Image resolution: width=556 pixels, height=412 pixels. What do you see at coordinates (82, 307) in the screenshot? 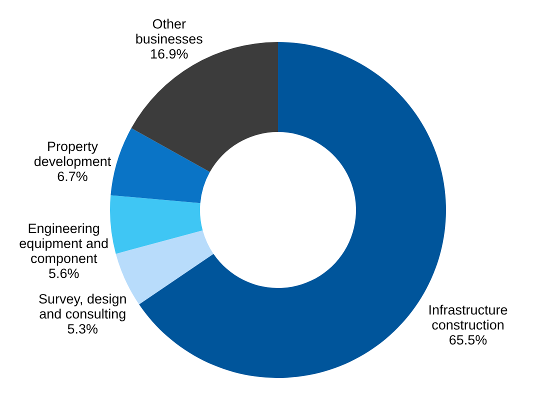
I see `slice-label: Survey, design and consulting` at bounding box center [82, 307].